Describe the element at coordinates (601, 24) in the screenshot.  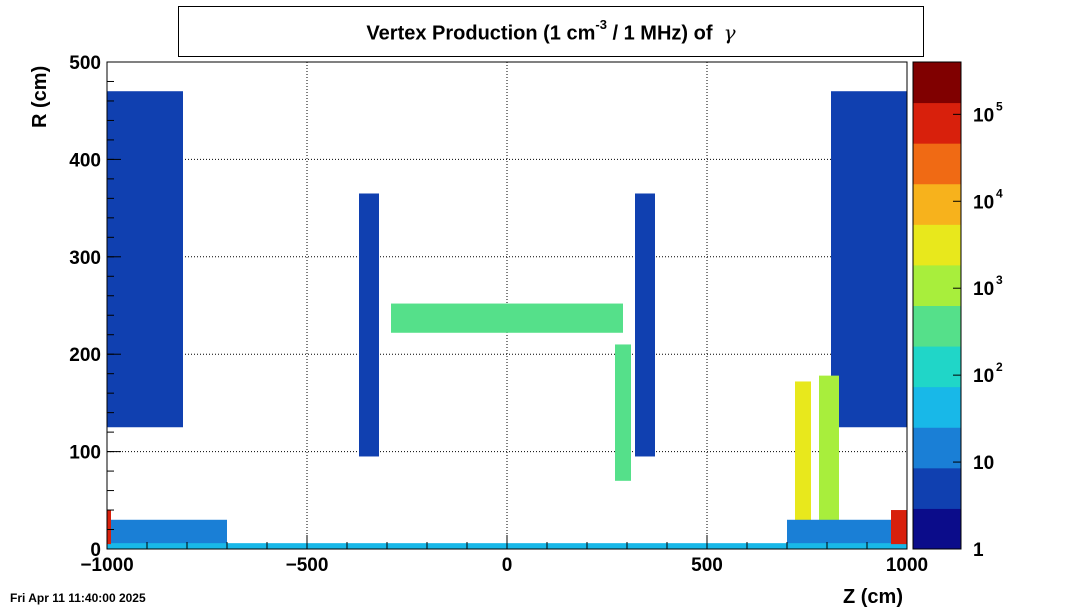
I see `title-sup: -3` at that location.